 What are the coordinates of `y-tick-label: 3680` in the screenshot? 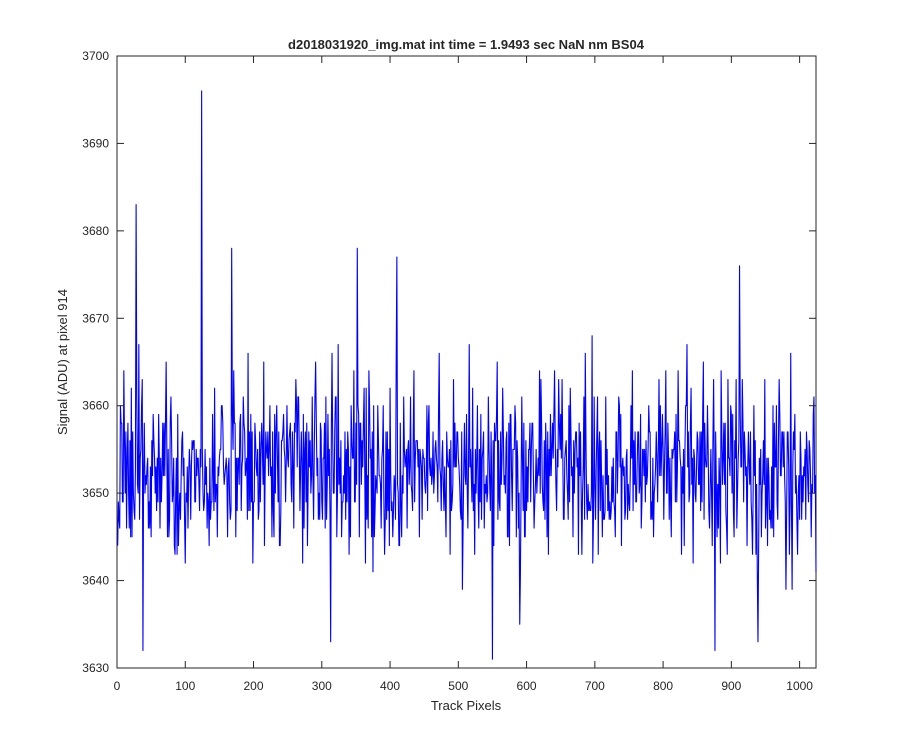 It's located at (95, 231).